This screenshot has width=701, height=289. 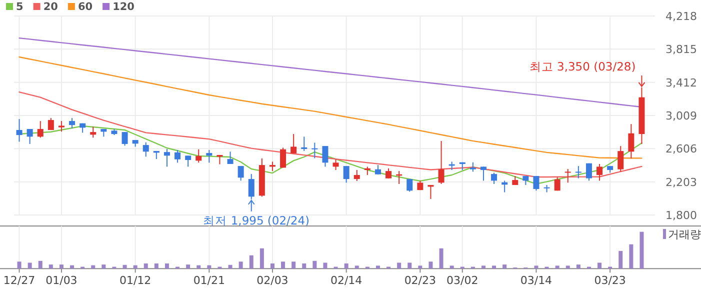 What do you see at coordinates (20, 7) in the screenshot?
I see `legend-label: 5` at bounding box center [20, 7].